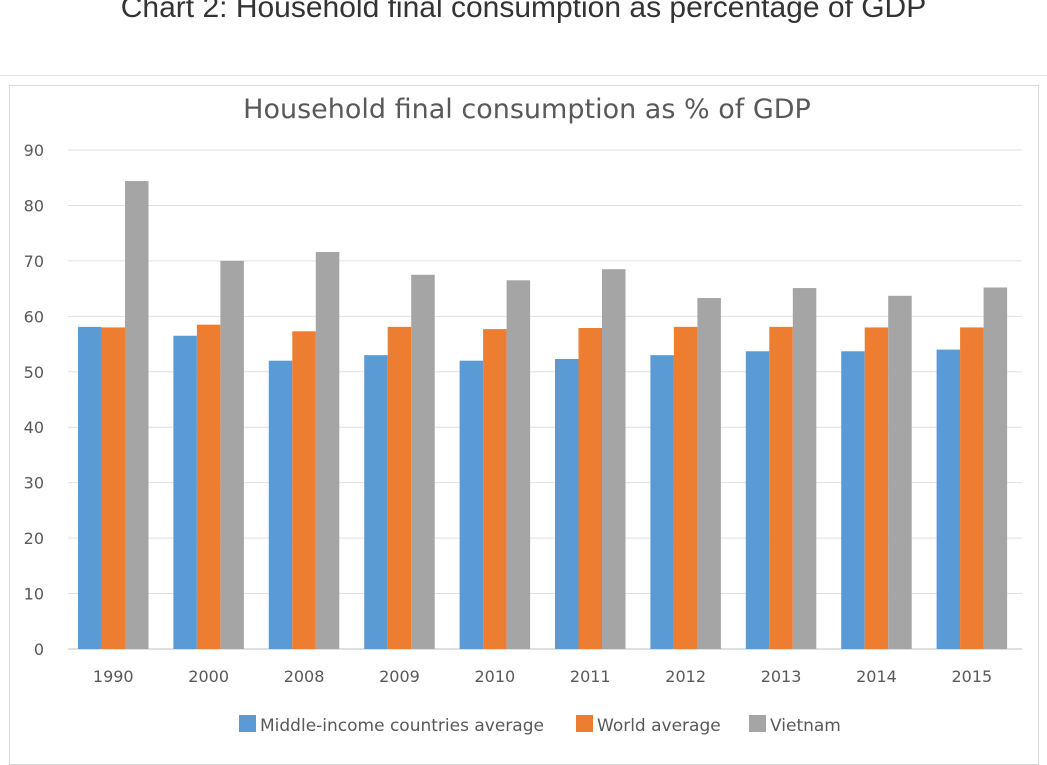 The height and width of the screenshot is (765, 1047). What do you see at coordinates (34, 261) in the screenshot?
I see `y-tick-label: 70` at bounding box center [34, 261].